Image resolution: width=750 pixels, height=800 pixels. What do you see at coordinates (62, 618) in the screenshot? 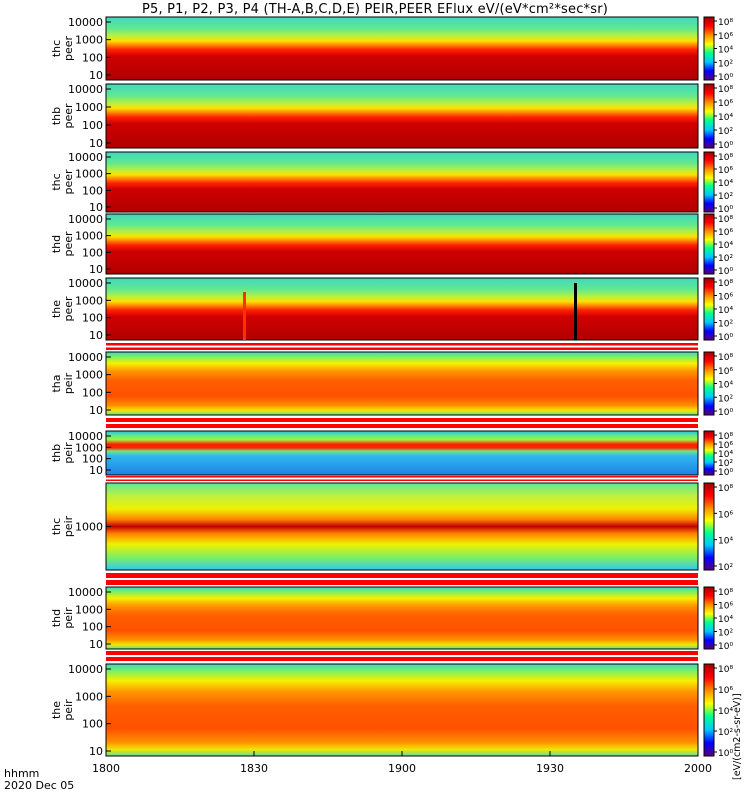
I see `panel-label: thdpeir` at bounding box center [62, 618].